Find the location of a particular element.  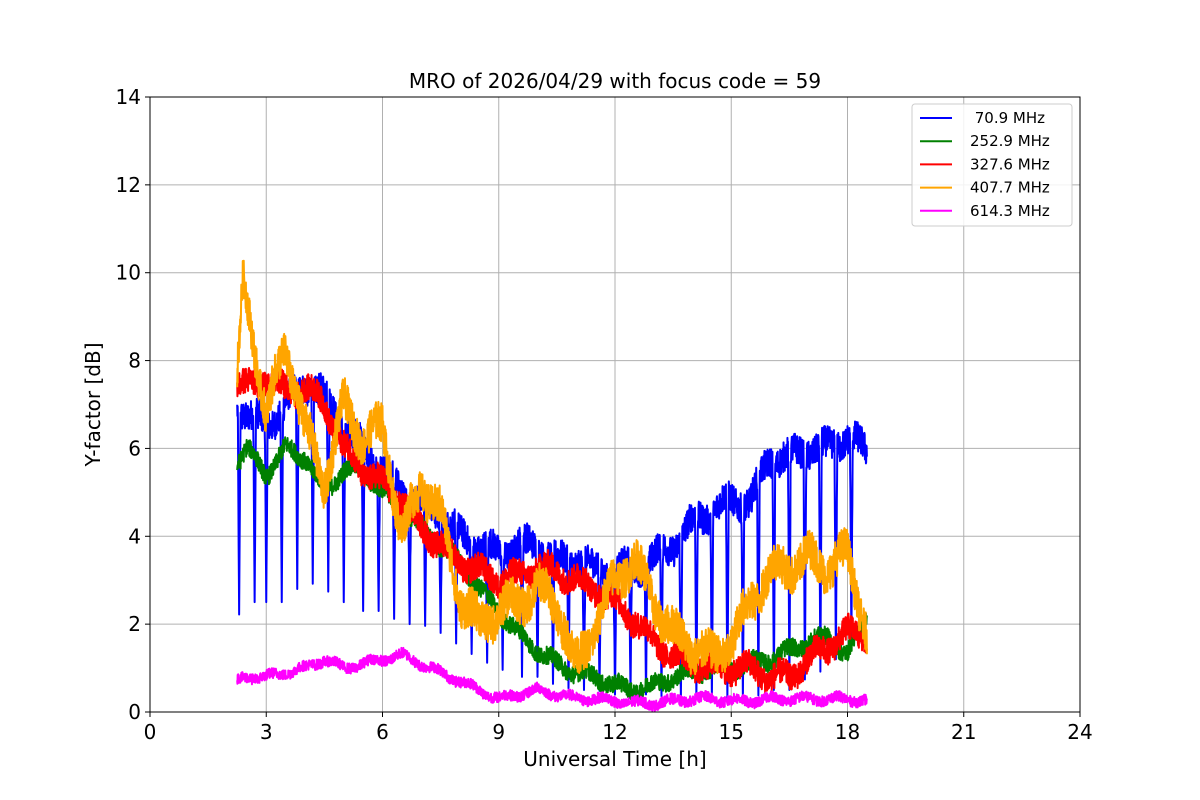

x-tick-label: 12 is located at coordinates (614, 732).